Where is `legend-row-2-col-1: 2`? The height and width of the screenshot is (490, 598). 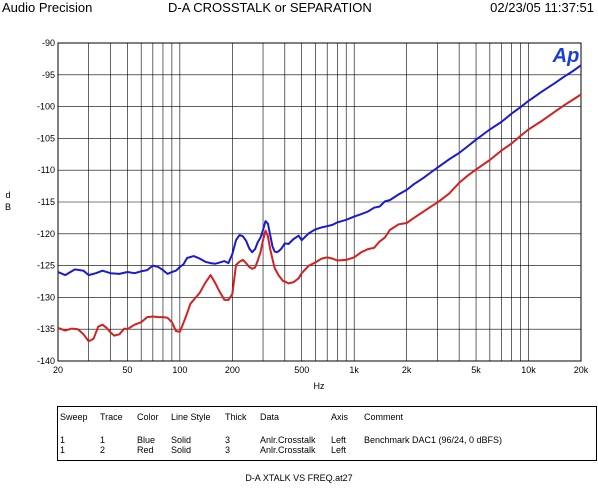
legend-row-2-col-1: 2 is located at coordinates (103, 450).